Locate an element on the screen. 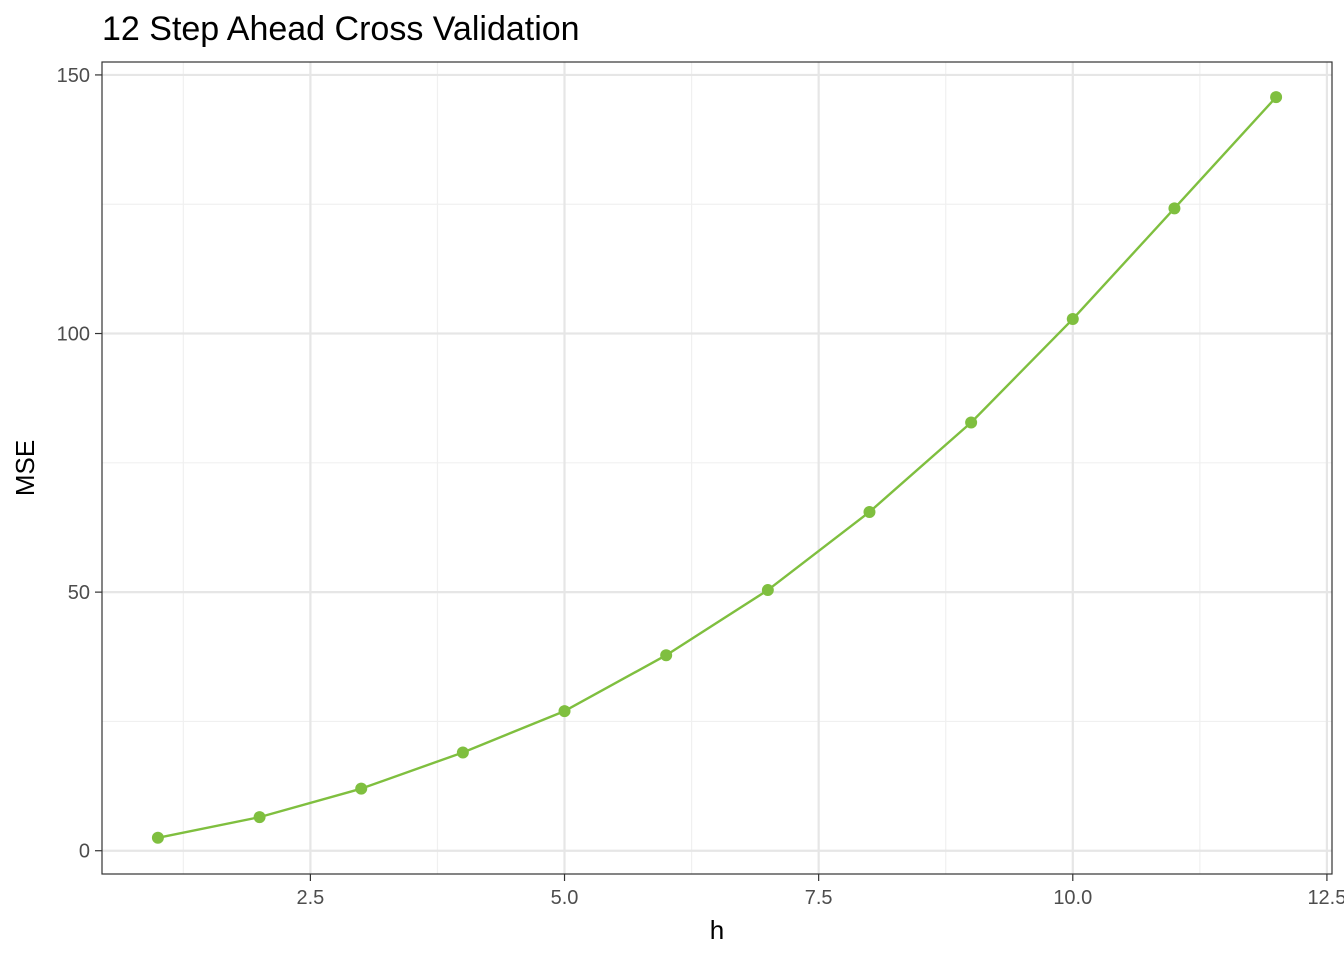 This screenshot has height=960, width=1344. x-tick-label: 12.5 is located at coordinates (1325, 898).